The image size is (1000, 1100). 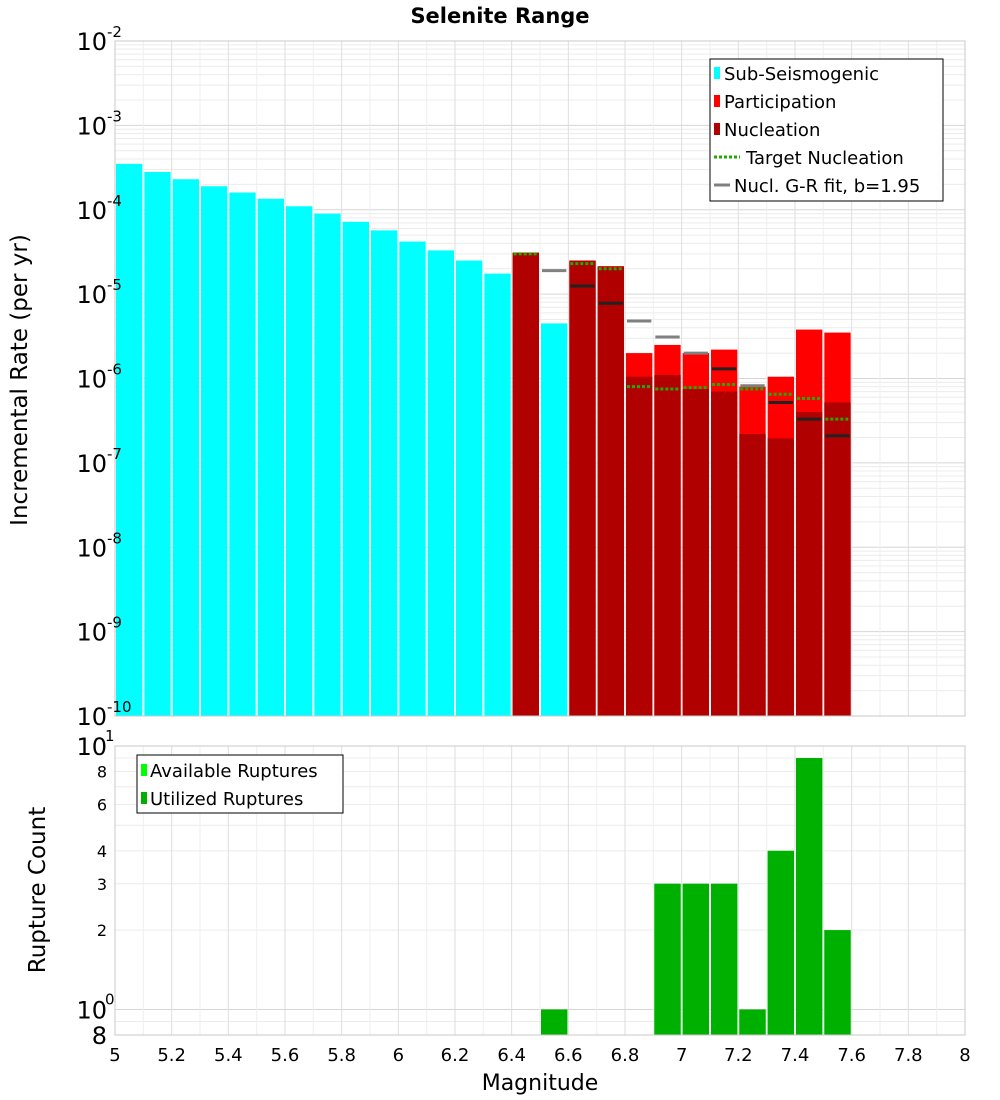 I want to click on count-y-tick: 101, so click(x=95, y=744).